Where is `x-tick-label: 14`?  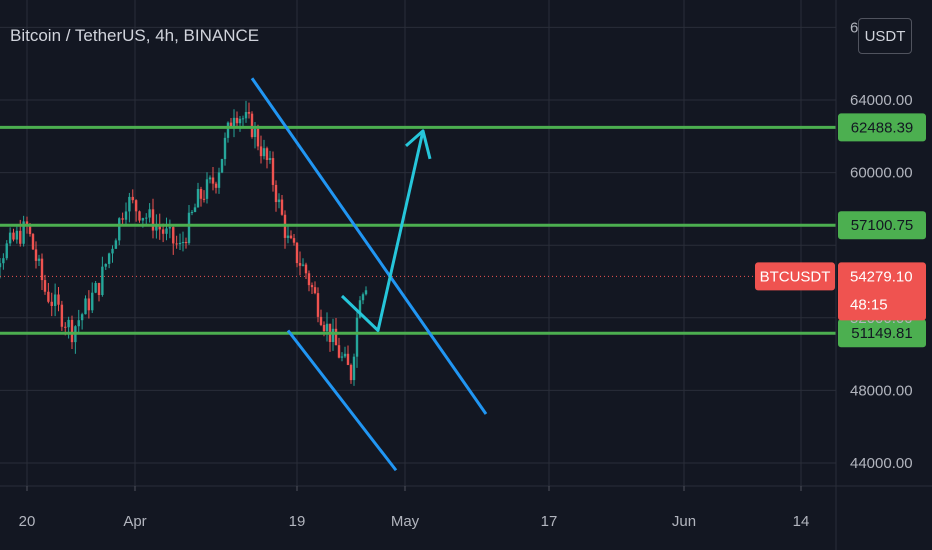 x-tick-label: 14 is located at coordinates (801, 521).